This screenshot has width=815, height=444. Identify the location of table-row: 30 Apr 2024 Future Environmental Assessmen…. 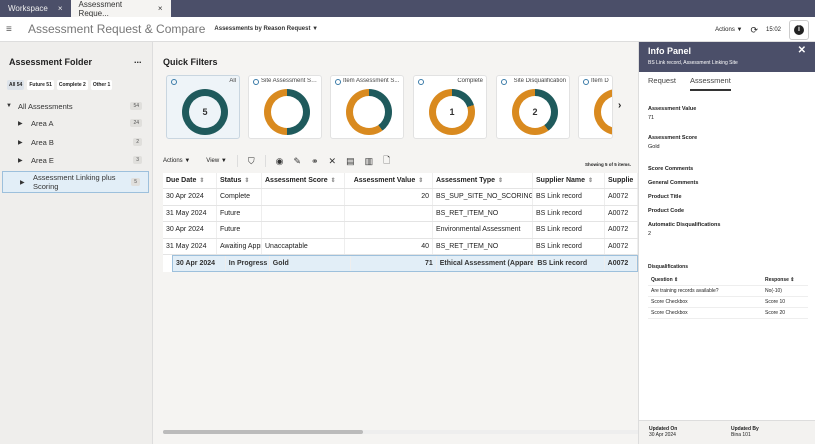
(400, 230).